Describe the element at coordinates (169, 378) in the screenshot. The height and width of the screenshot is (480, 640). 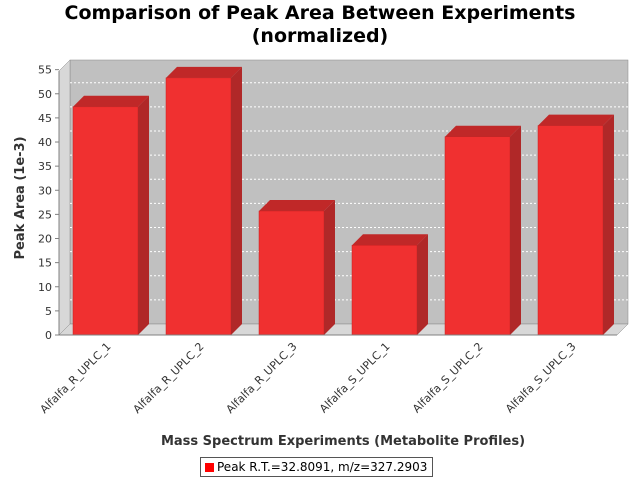
I see `x-tick-label: Alfalfa_R_UPLC_2` at that location.